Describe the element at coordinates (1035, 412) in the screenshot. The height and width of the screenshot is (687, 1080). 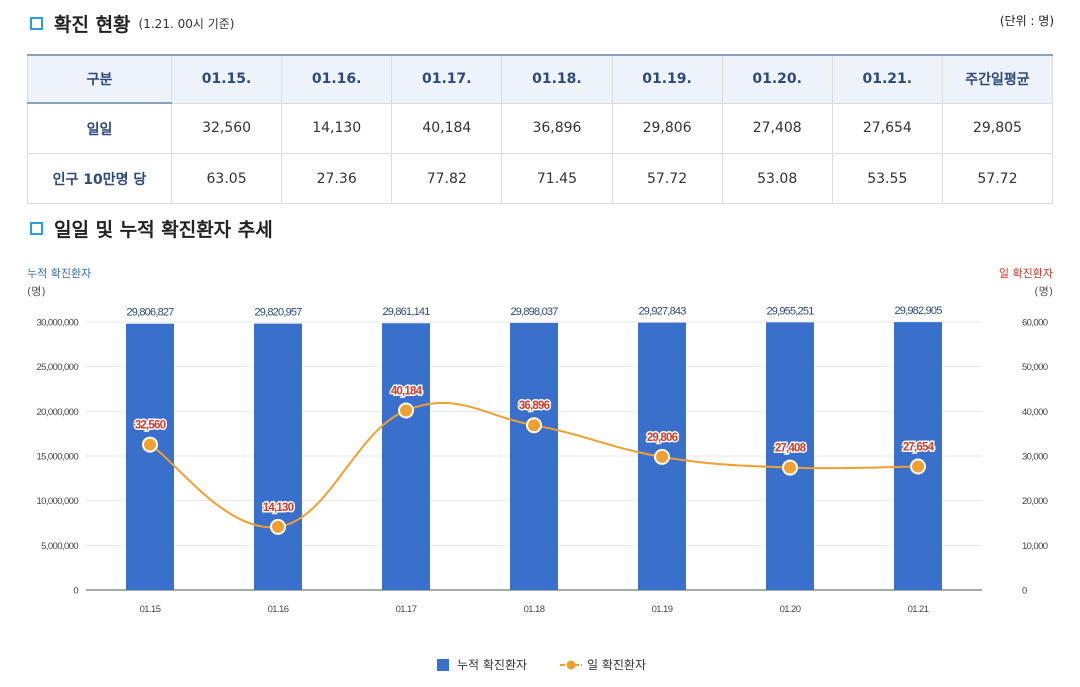
I see `right-tick-label: 40,000` at that location.